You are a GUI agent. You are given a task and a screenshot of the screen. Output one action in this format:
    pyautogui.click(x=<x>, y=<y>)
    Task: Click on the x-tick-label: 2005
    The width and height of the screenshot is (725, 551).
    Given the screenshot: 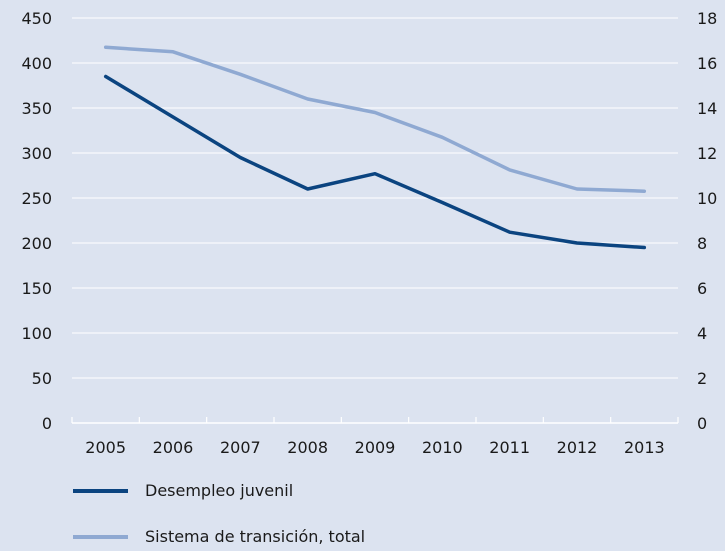 What is the action you would take?
    pyautogui.click(x=105, y=447)
    